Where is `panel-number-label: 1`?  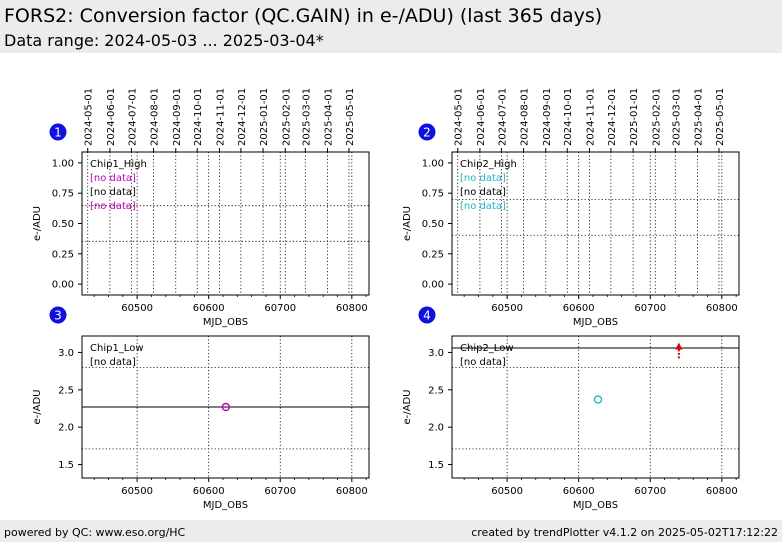 panel-number-label: 1 is located at coordinates (58, 133).